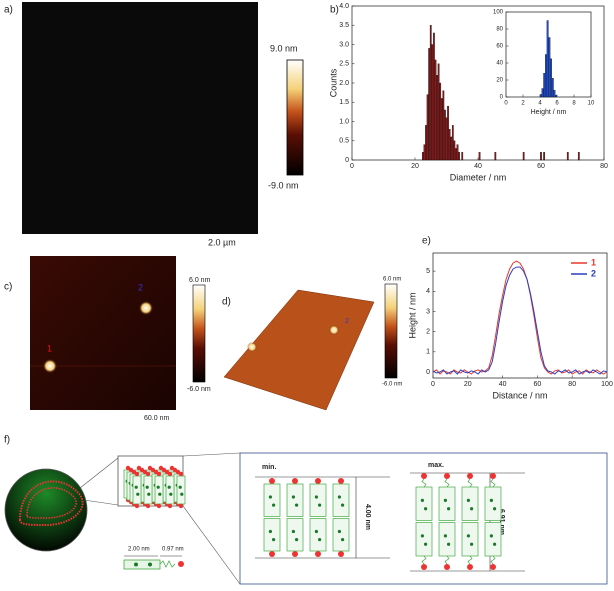 The width and height of the screenshot is (614, 591). Describe the element at coordinates (604, 166) in the screenshot. I see `x-tick-label: 80` at that location.